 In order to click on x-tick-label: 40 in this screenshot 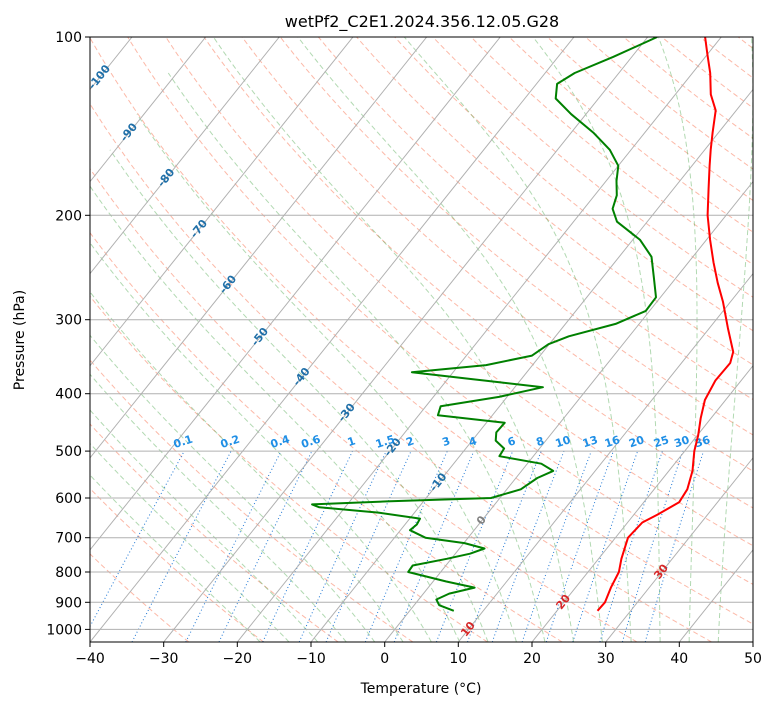, I will do `click(679, 659)`.